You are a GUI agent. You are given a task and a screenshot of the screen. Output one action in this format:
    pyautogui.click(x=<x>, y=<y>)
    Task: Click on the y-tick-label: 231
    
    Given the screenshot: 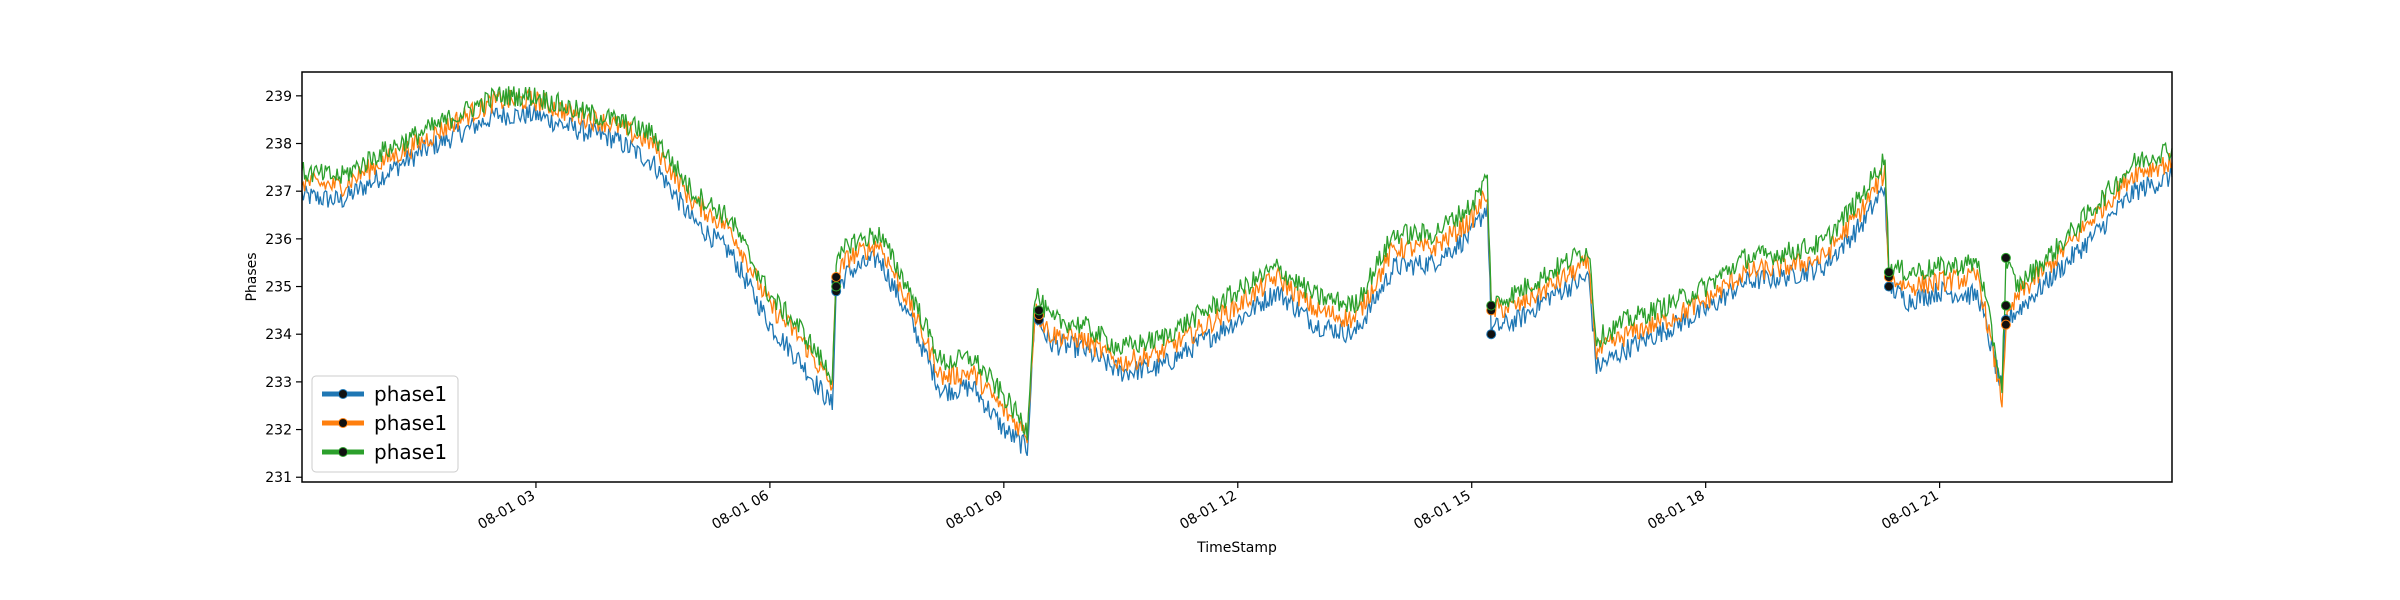 What is the action you would take?
    pyautogui.click(x=278, y=478)
    